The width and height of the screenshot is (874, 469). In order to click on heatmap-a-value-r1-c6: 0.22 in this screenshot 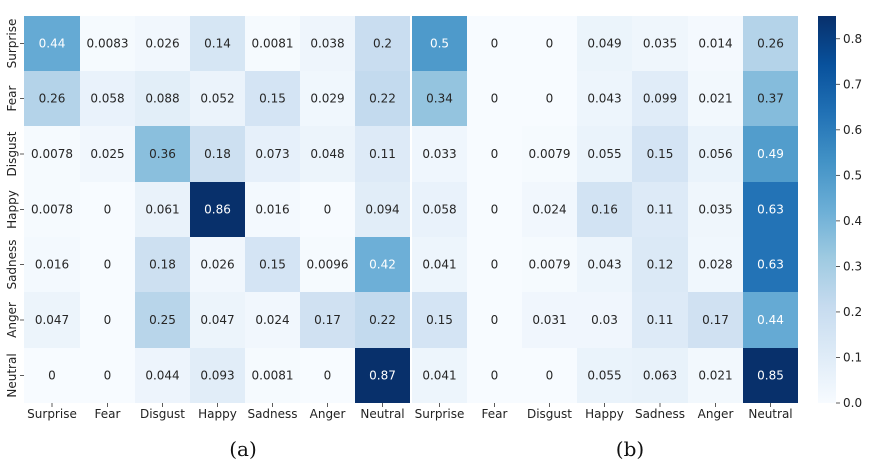, I will do `click(382, 99)`.